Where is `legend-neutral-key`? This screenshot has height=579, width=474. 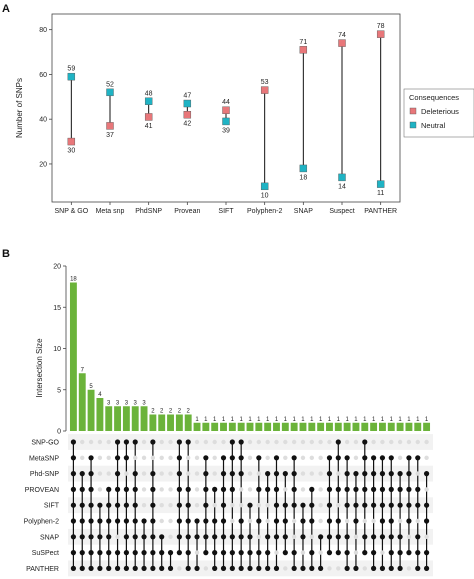
legend-neutral-key is located at coordinates (413, 125).